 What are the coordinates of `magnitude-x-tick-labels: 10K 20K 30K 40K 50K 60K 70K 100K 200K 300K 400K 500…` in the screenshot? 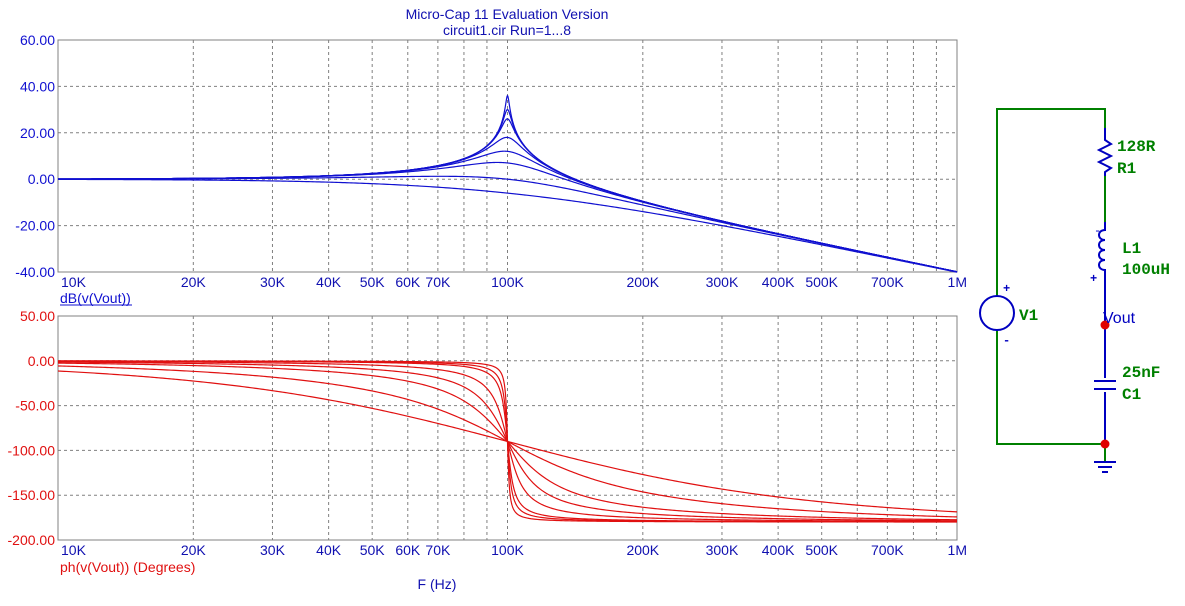 It's located at (514, 282).